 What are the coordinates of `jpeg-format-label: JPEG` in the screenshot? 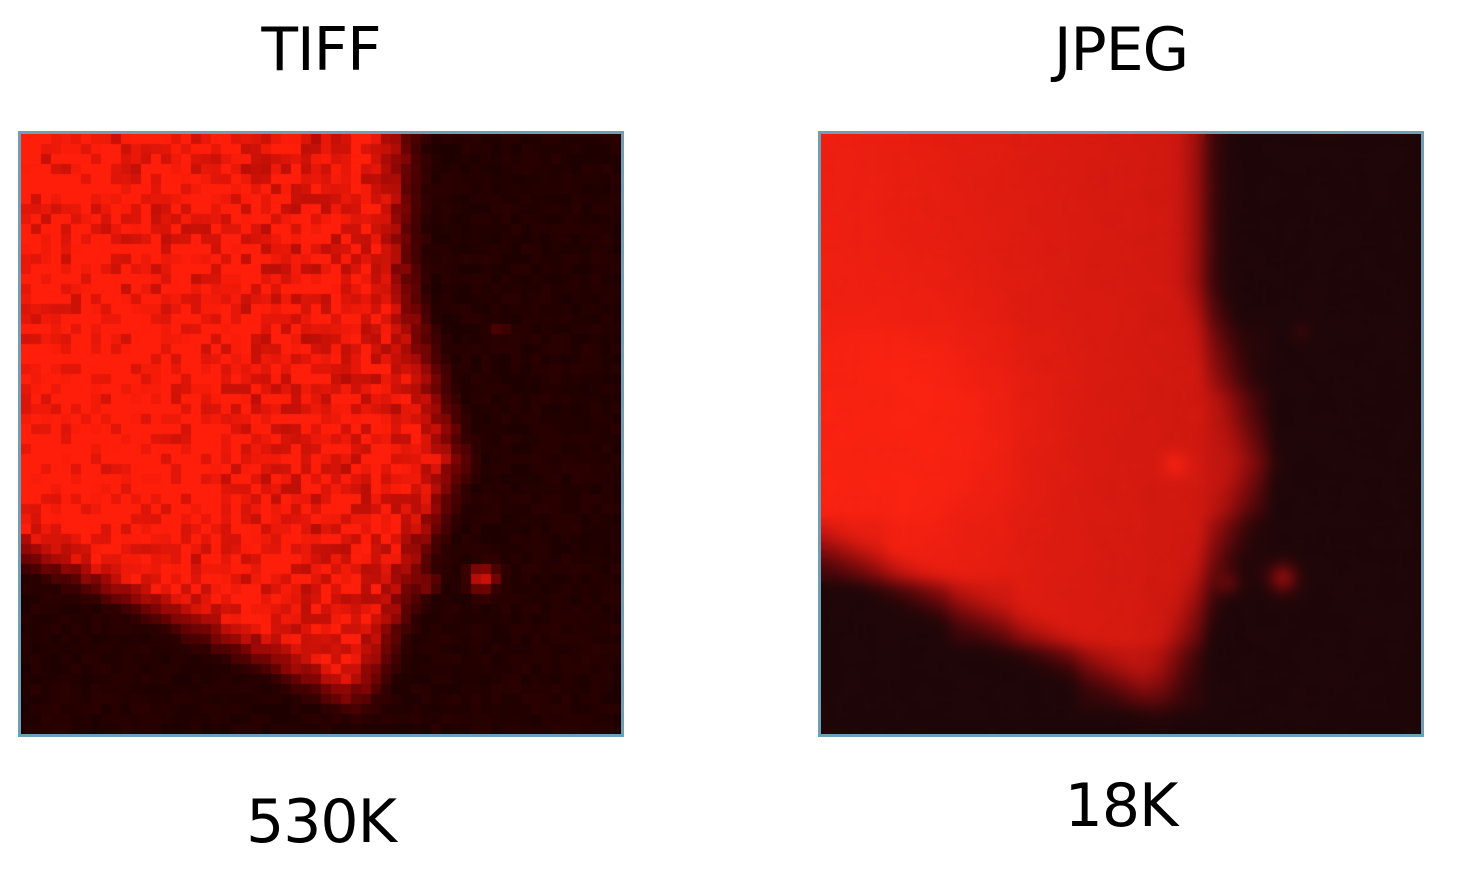 It's located at (1121, 50).